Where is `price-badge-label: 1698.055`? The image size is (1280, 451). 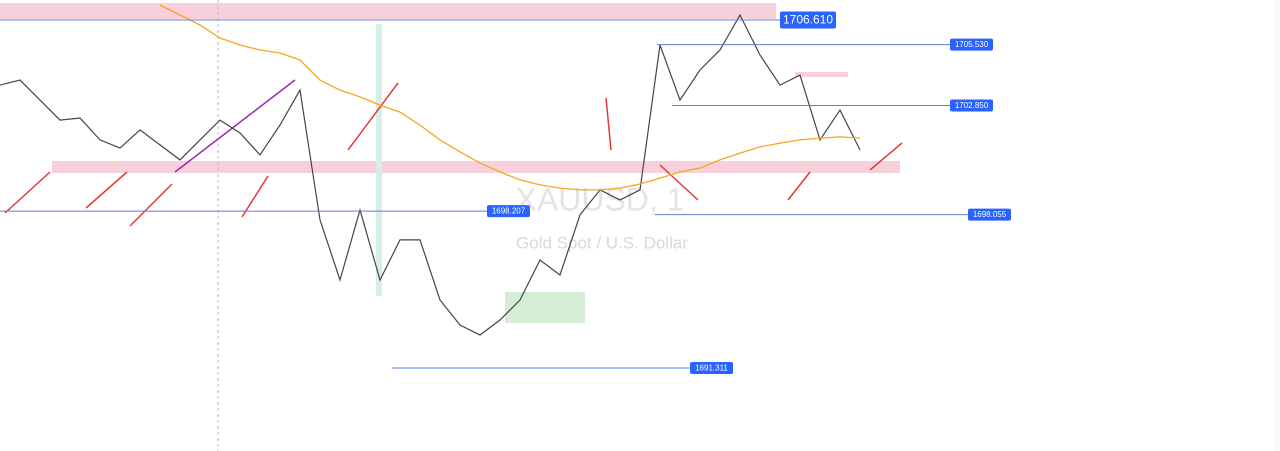
price-badge-label: 1698.055 is located at coordinates (990, 214).